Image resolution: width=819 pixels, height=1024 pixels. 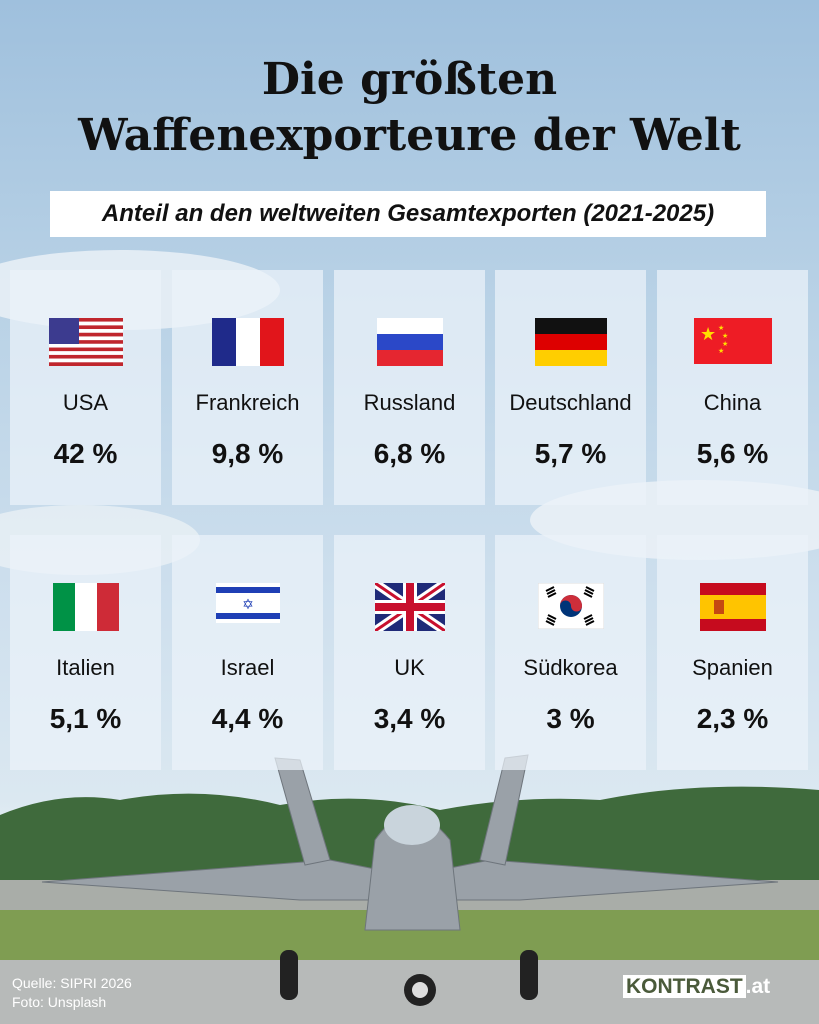 What do you see at coordinates (570, 402) in the screenshot?
I see `country-name: Deutschland` at bounding box center [570, 402].